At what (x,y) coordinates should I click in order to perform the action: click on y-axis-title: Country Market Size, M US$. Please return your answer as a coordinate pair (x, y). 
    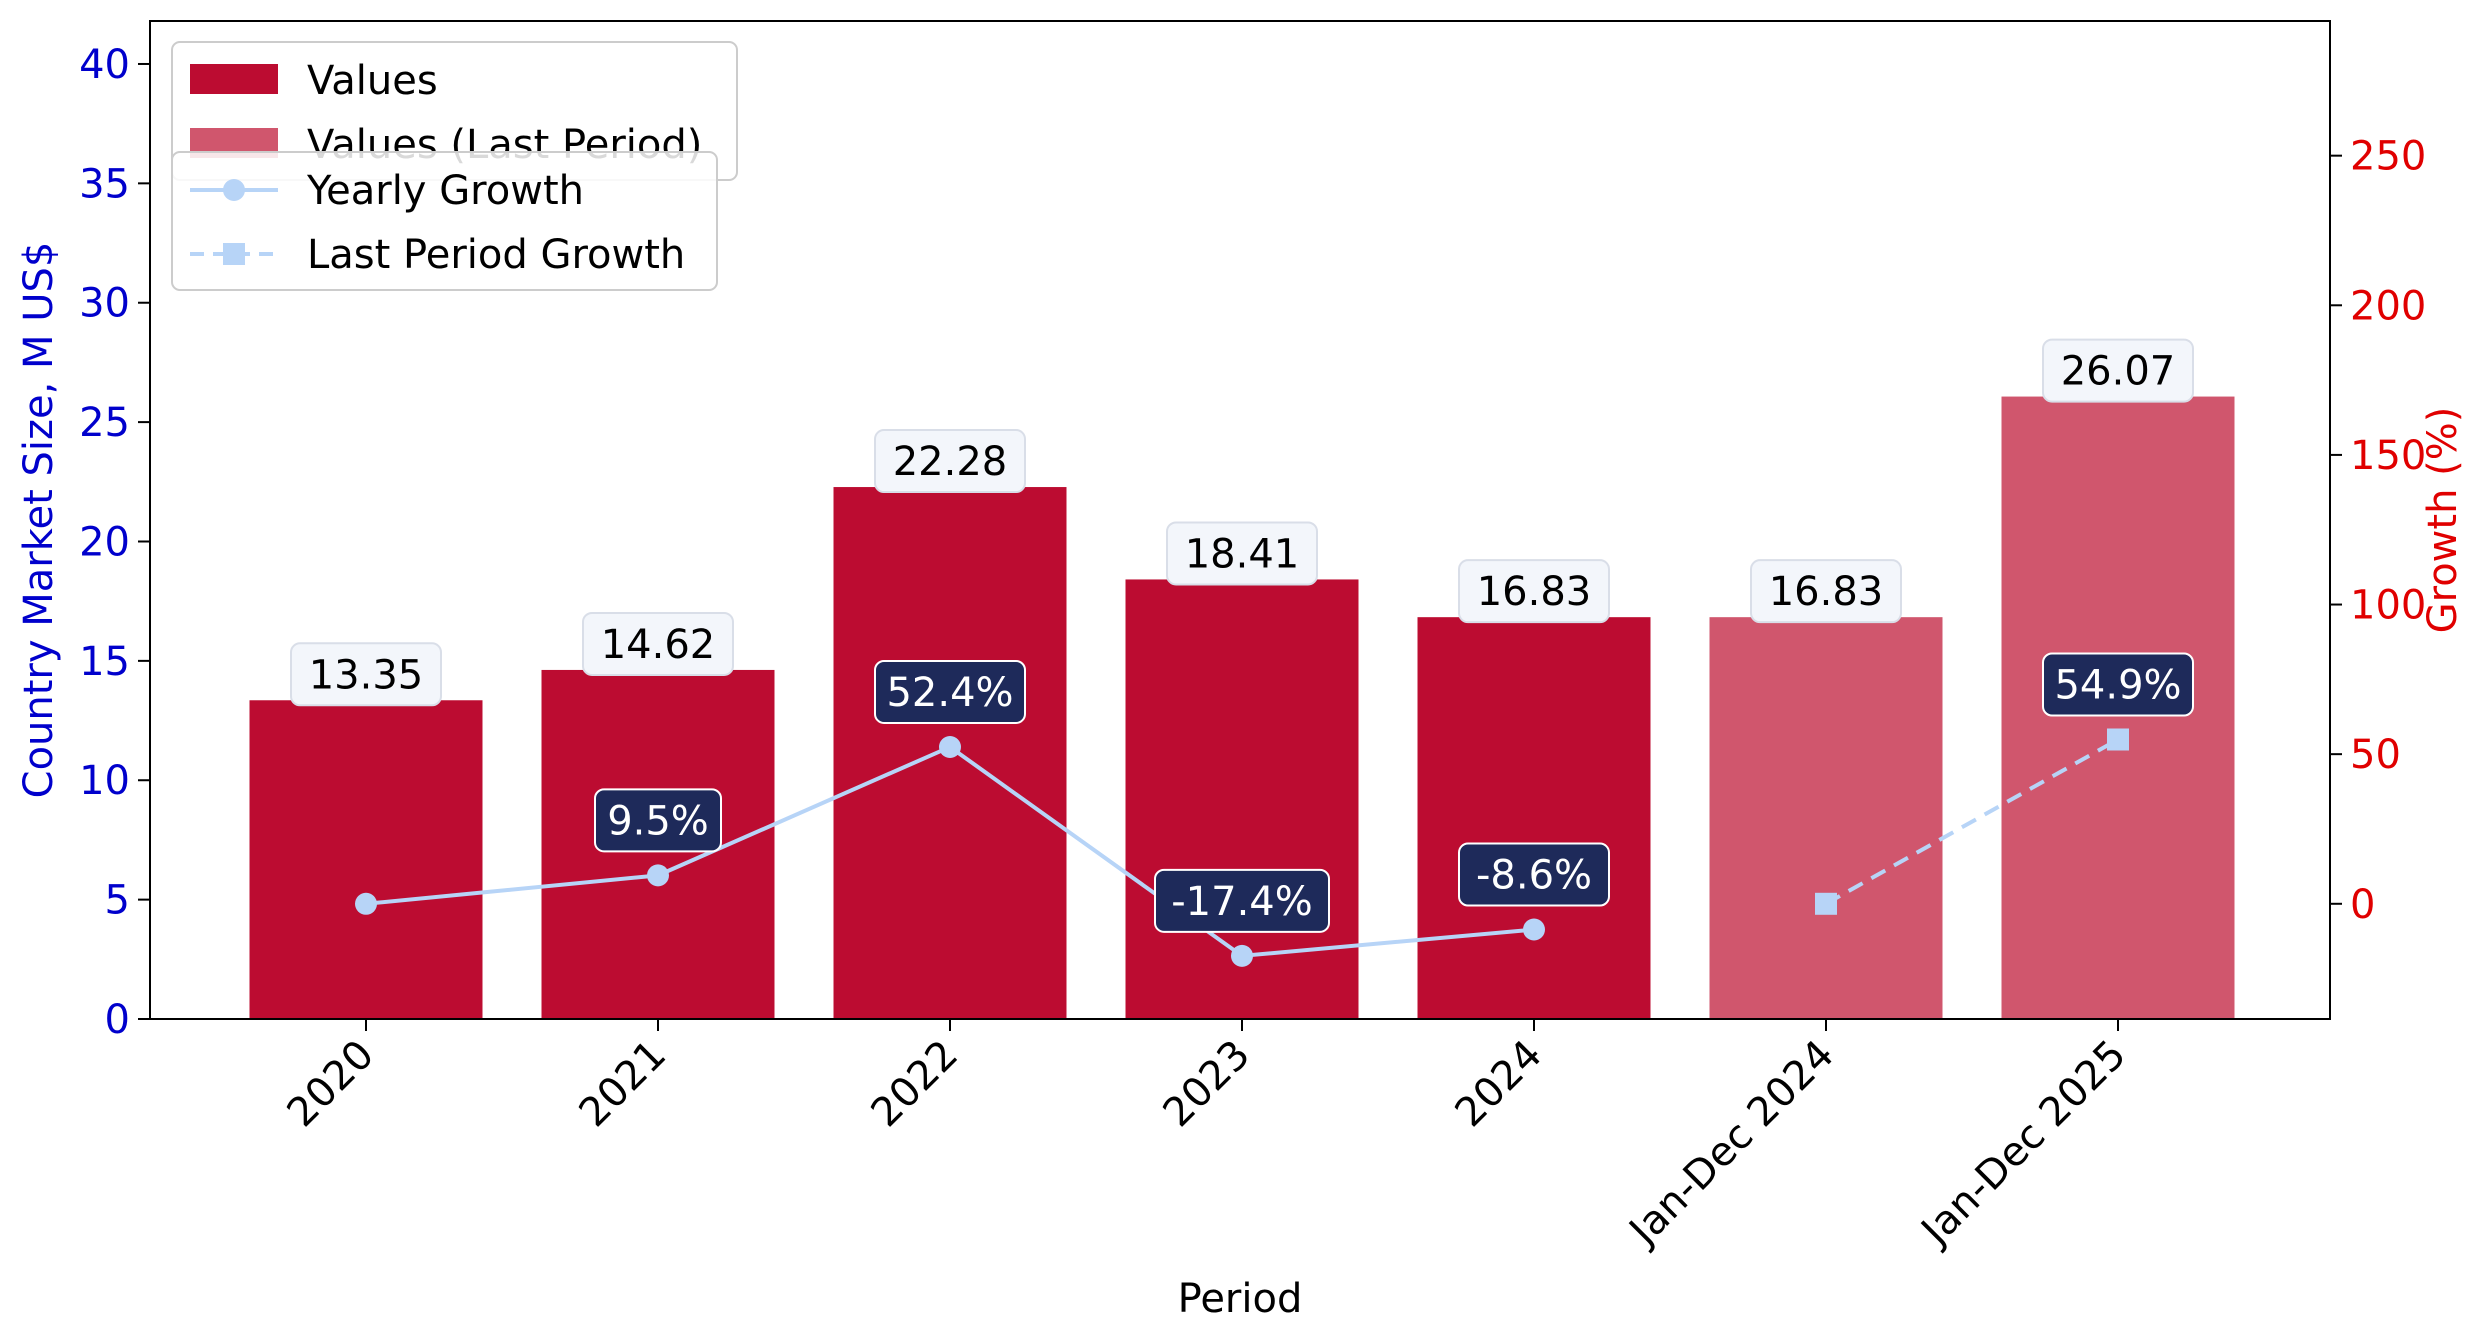
    Looking at the image, I should click on (39, 520).